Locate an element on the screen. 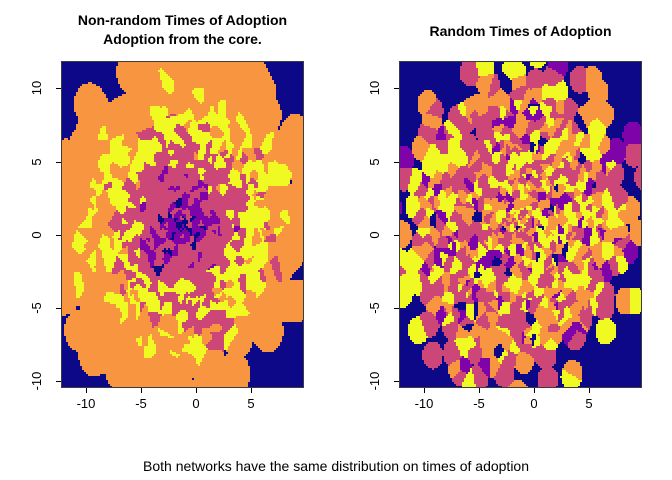 This screenshot has width=672, height=480. left-plot-title-line2: Adoption from the core. is located at coordinates (182, 39).